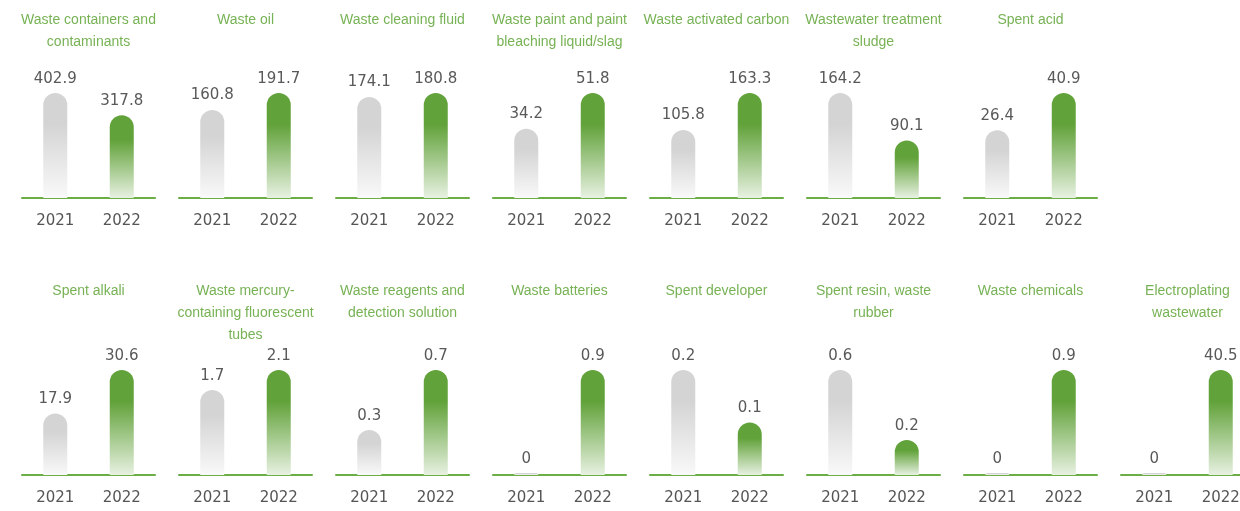  Describe the element at coordinates (1187, 301) in the screenshot. I see `chart-title: Electroplating wastewater` at that location.